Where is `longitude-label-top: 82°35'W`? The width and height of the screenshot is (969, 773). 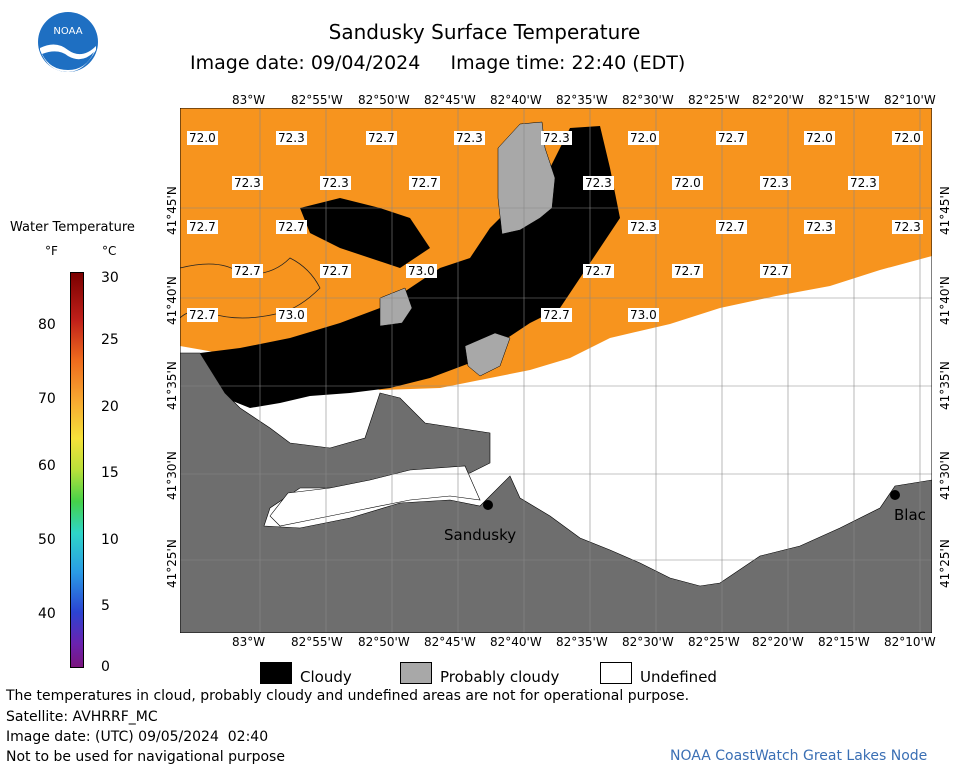
longitude-label-top: 82°35'W is located at coordinates (582, 100).